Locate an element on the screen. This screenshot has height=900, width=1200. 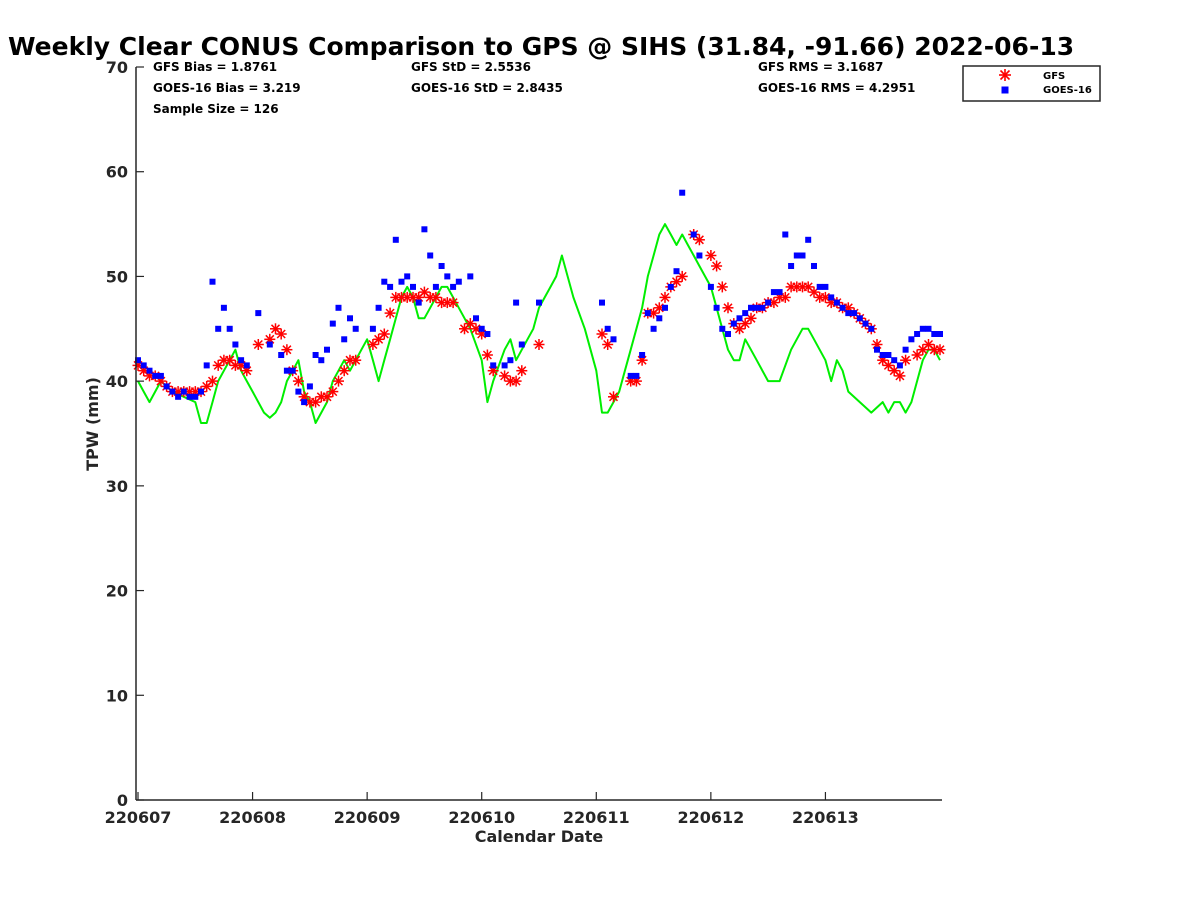
y-tick-label: 70 is located at coordinates (117, 67).